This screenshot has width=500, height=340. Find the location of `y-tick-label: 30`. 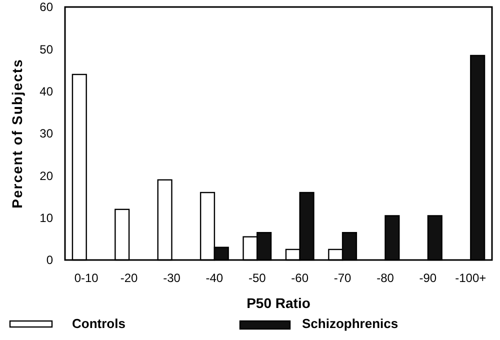

y-tick-label: 30 is located at coordinates (47, 133).